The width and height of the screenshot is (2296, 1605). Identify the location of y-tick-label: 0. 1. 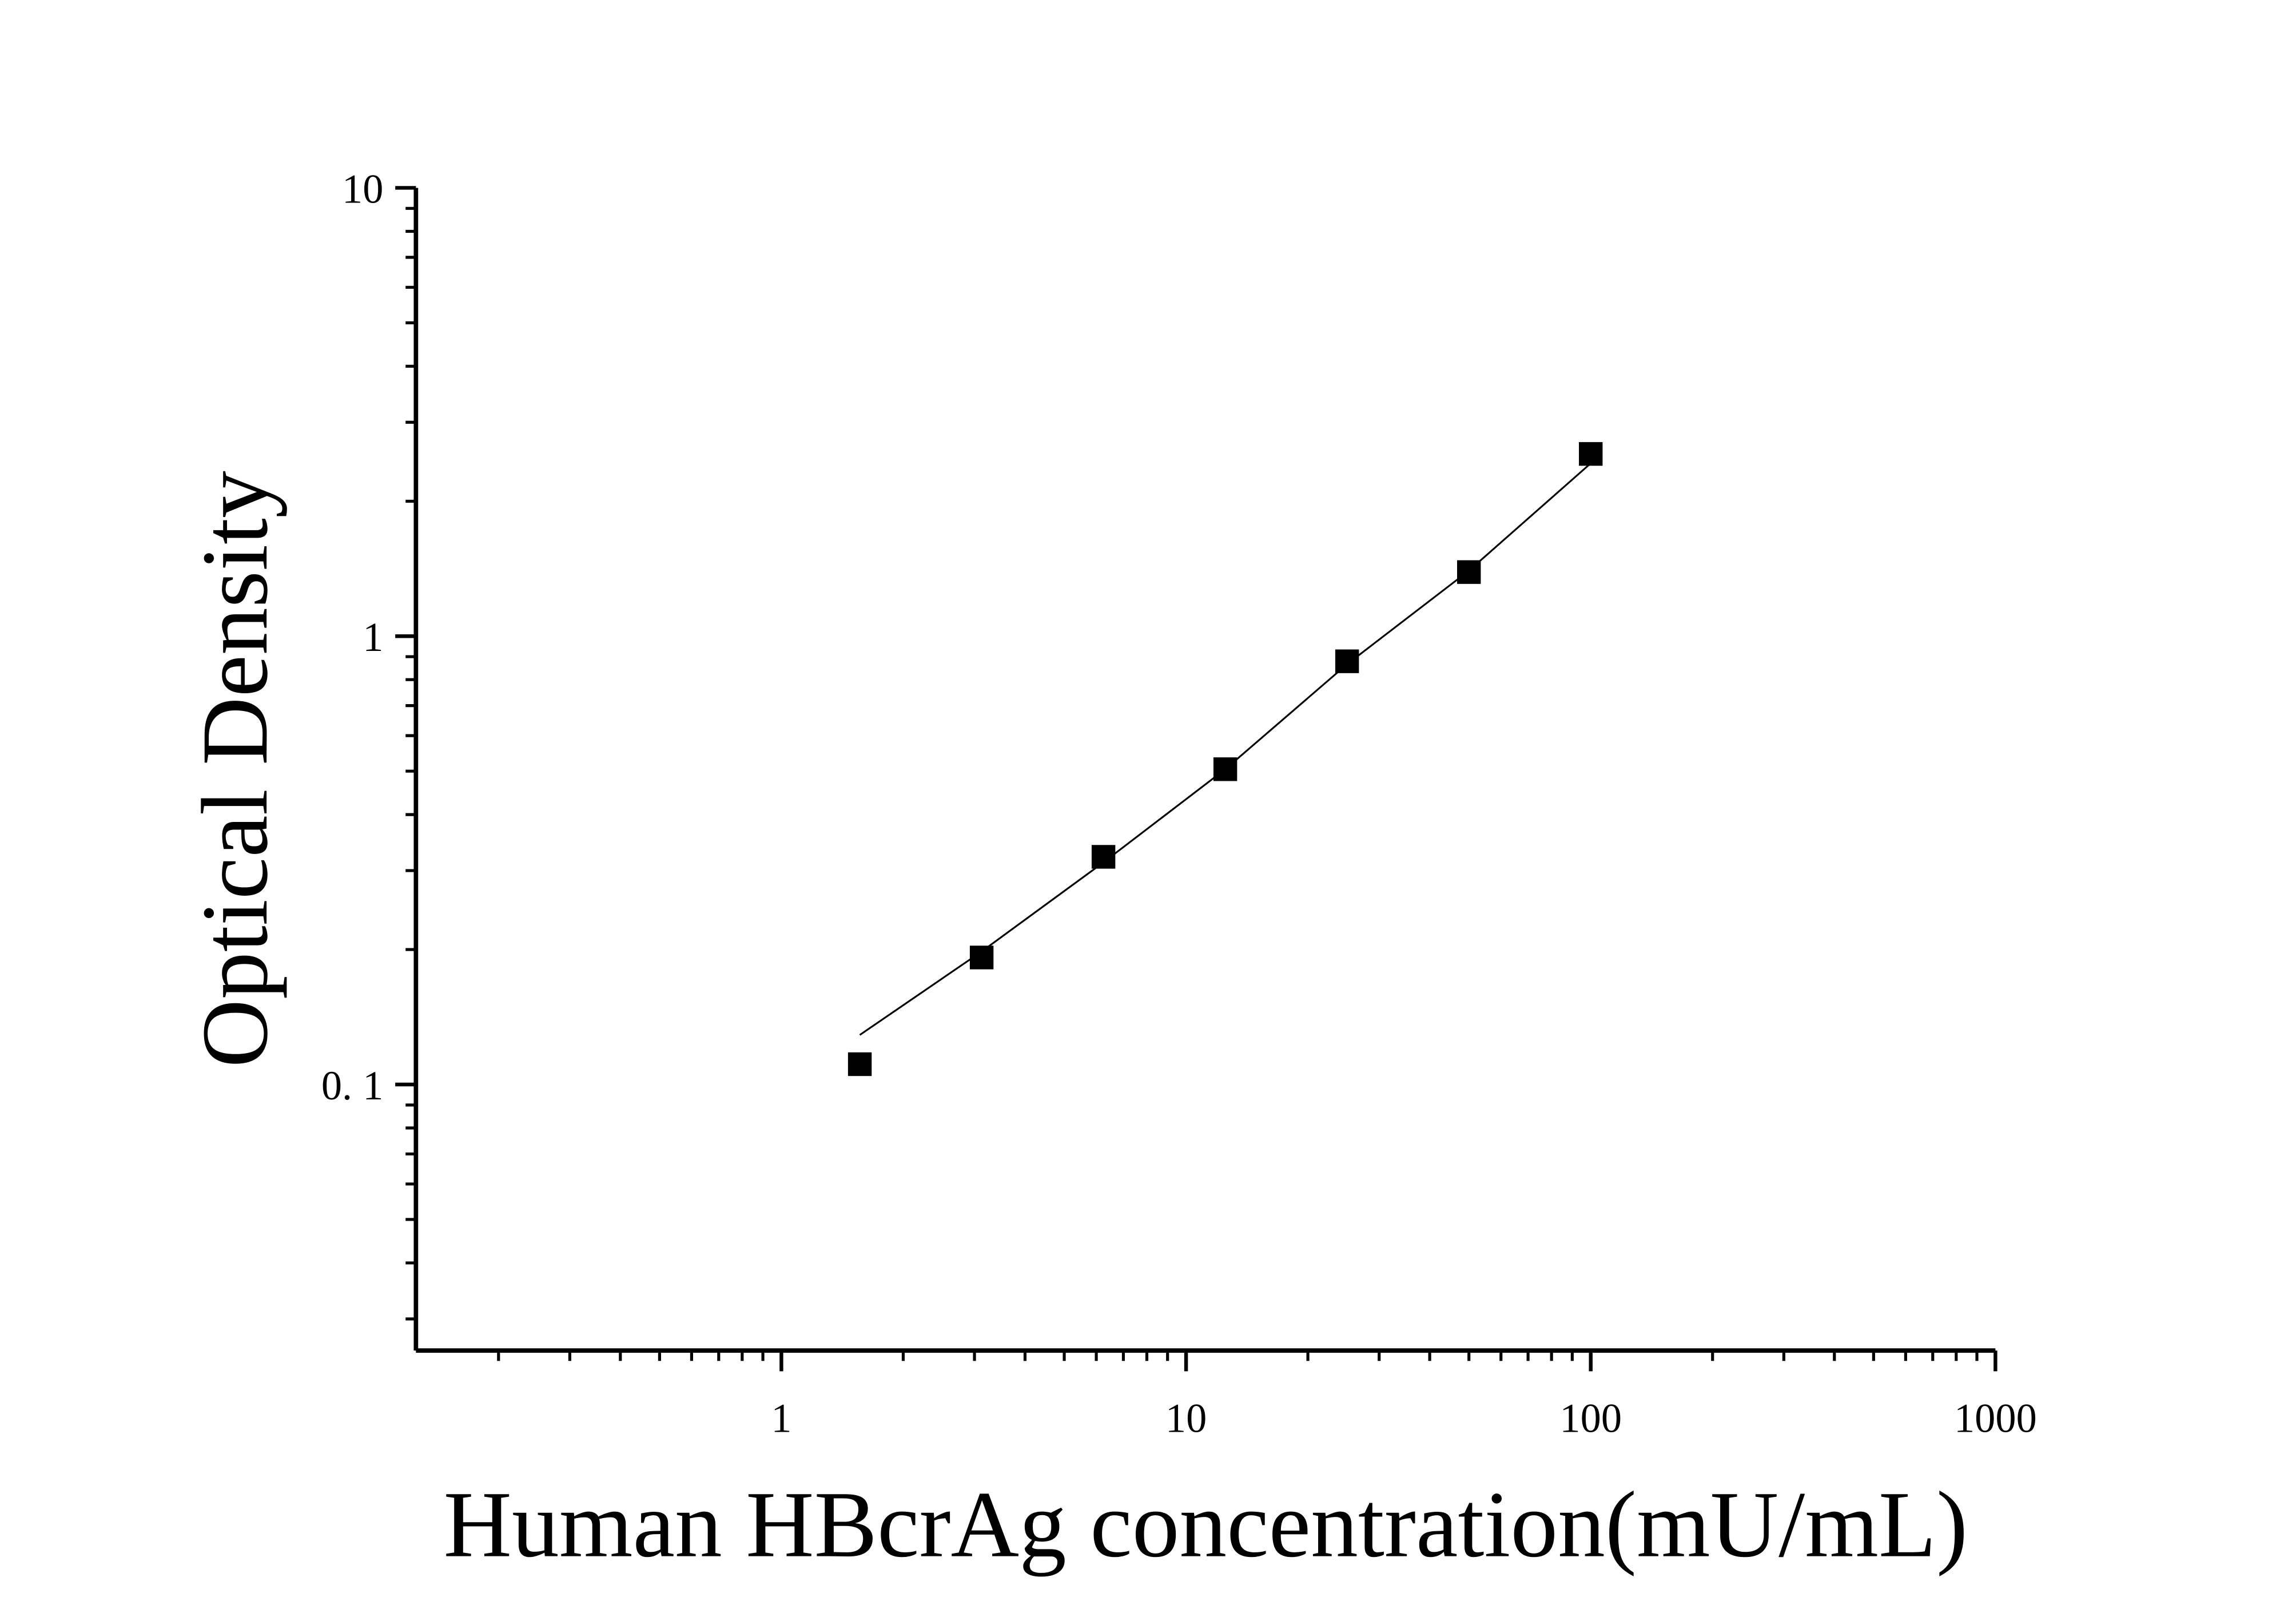
(352, 1085).